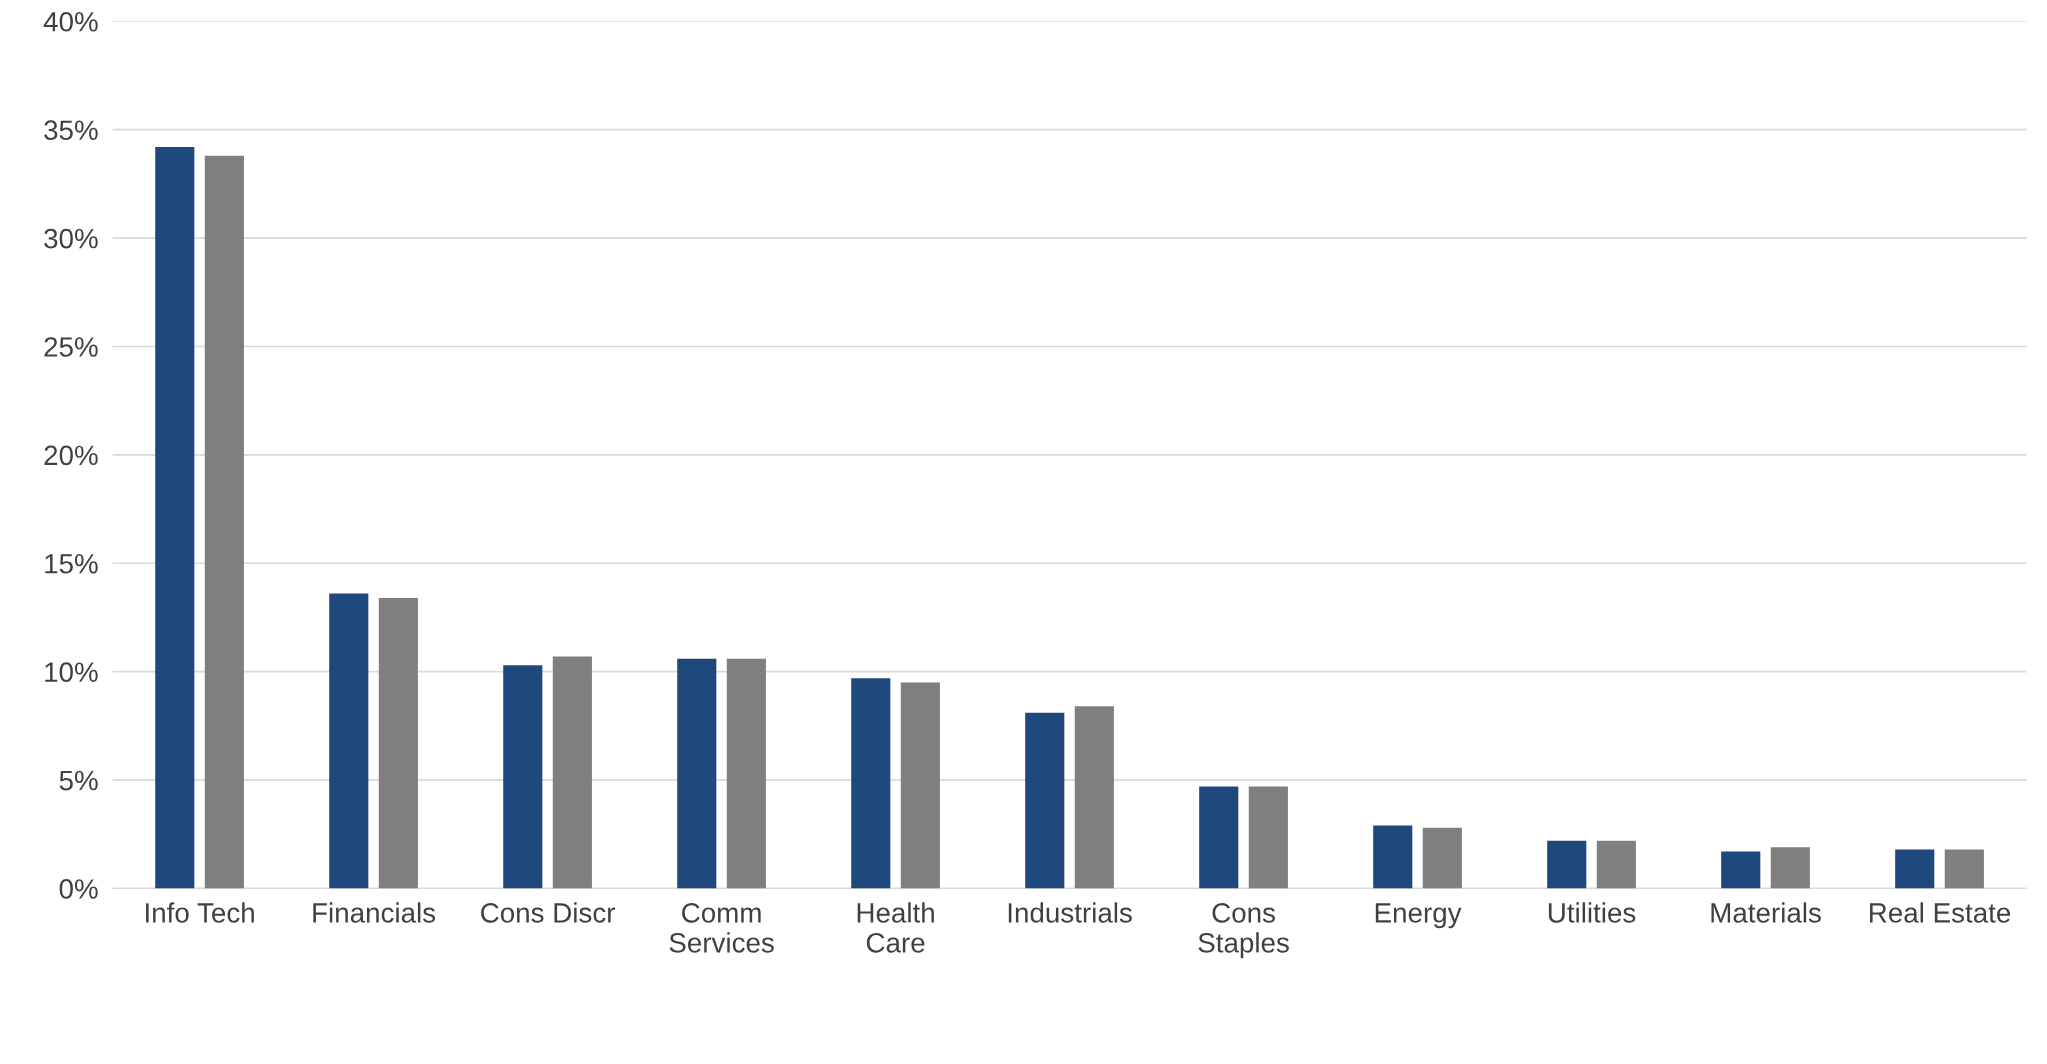  Describe the element at coordinates (71, 672) in the screenshot. I see `y-tick-label: 10%` at that location.